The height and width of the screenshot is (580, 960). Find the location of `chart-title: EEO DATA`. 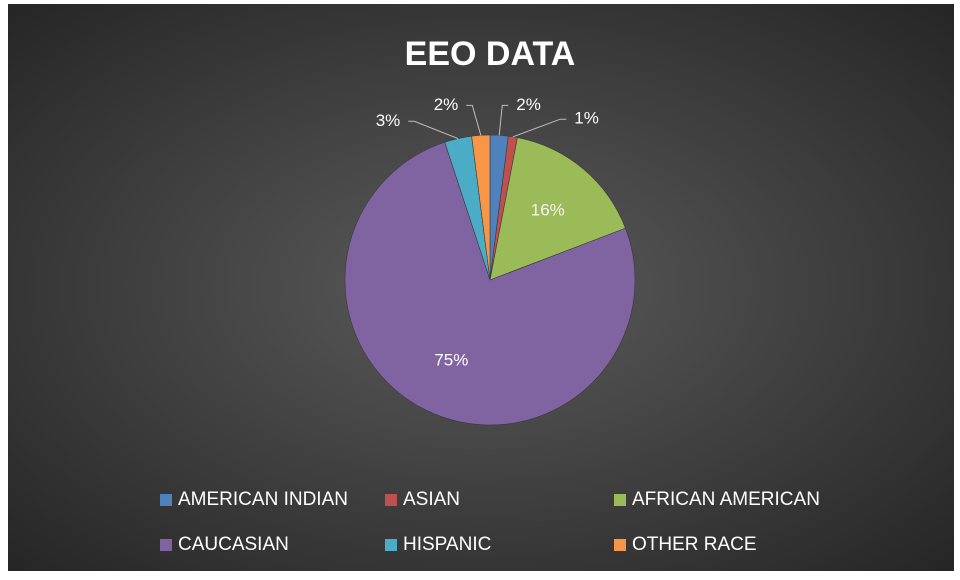

chart-title: EEO DATA is located at coordinates (490, 54).